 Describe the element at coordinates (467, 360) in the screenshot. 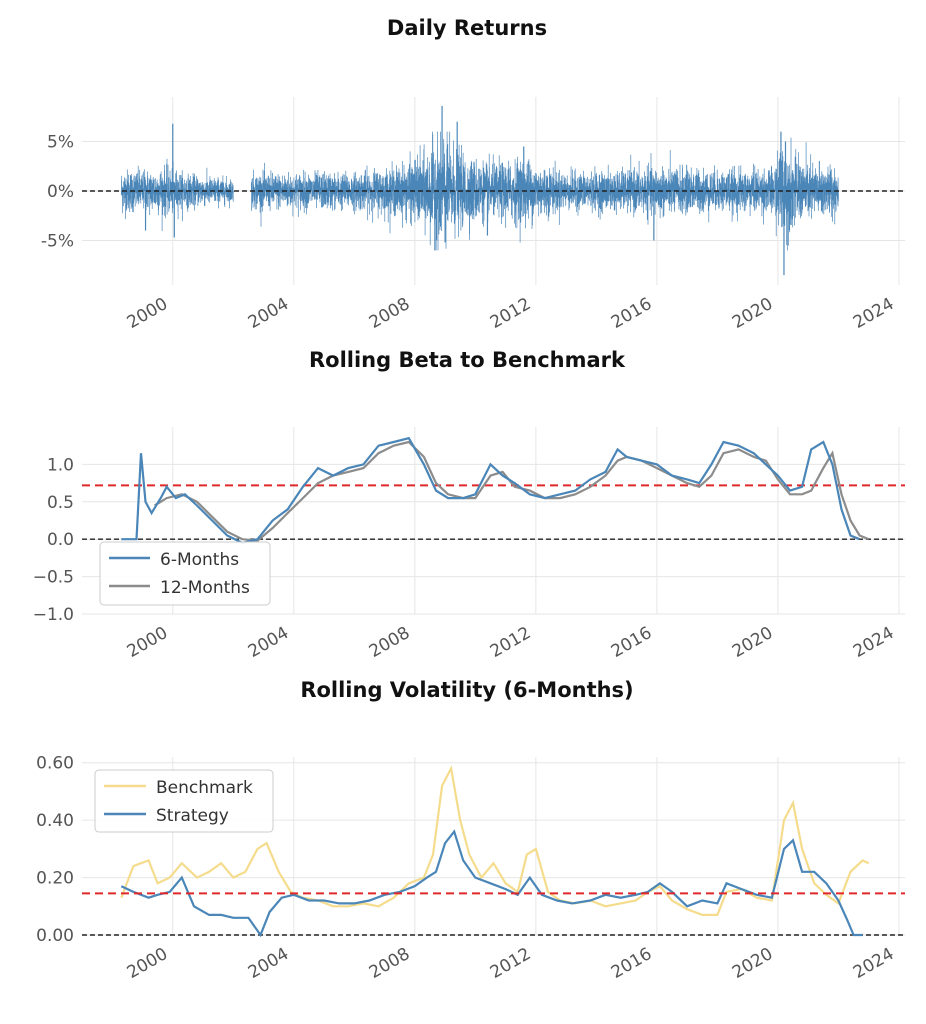

I see `rolling-beta-title: Rolling Beta to Benchmark` at that location.